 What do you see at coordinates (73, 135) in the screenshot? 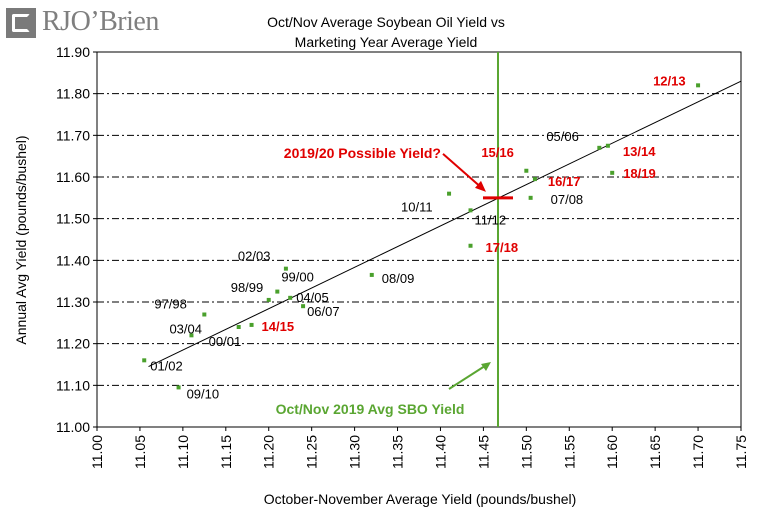
I see `y-tick-label: 11.70` at bounding box center [73, 135].